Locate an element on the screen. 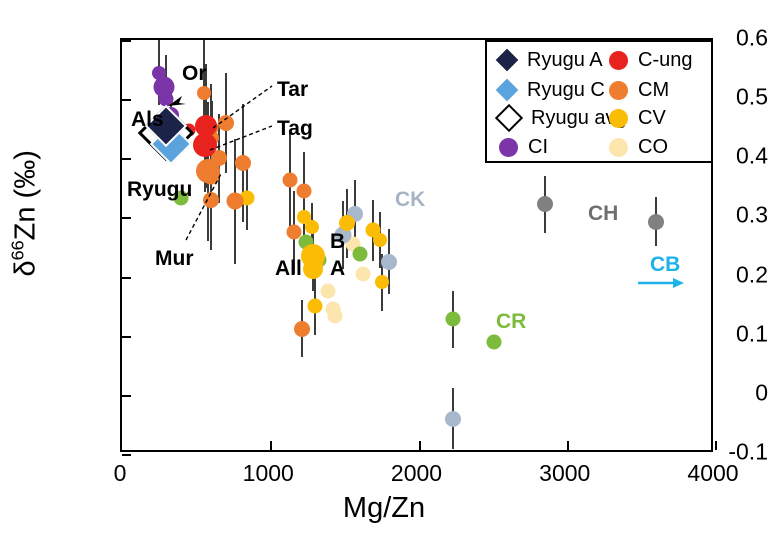 The width and height of the screenshot is (768, 543). x-tick-label: 2000 is located at coordinates (416, 473).